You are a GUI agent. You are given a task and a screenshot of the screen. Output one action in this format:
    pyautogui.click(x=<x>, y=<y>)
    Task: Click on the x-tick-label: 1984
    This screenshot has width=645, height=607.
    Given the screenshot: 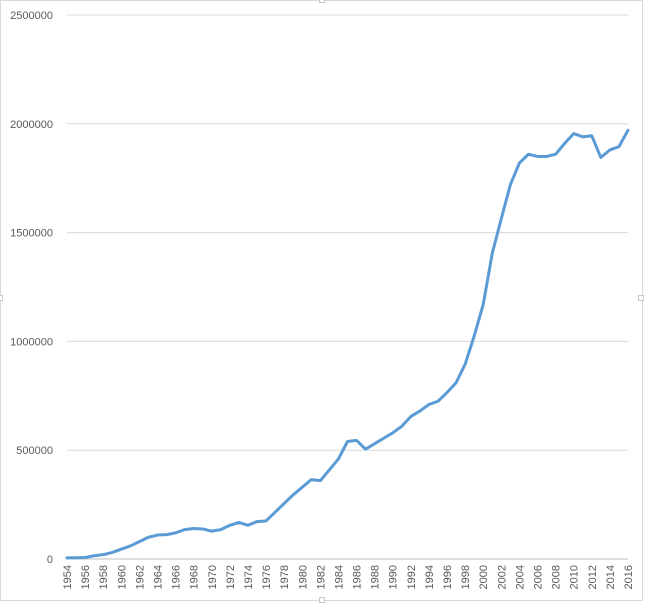 What is the action you would take?
    pyautogui.click(x=339, y=577)
    